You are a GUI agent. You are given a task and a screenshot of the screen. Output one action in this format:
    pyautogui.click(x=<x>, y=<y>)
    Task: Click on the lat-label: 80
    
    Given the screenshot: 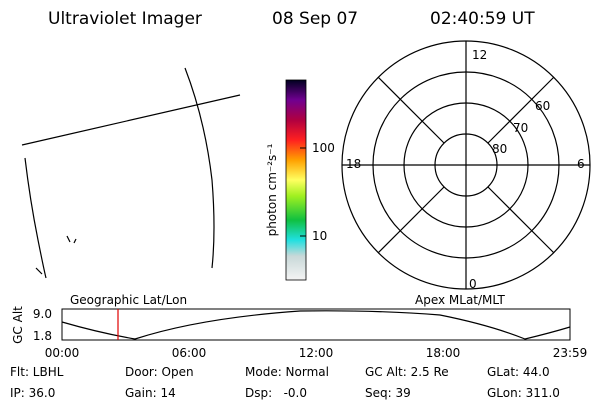 What is the action you would take?
    pyautogui.click(x=499, y=149)
    